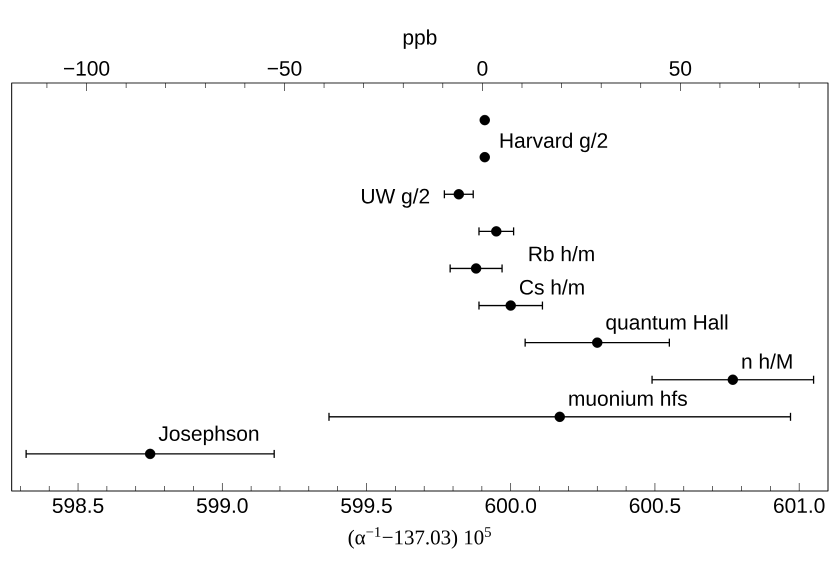  Describe the element at coordinates (482, 68) in the screenshot. I see `x2-tick-label: 0` at that location.